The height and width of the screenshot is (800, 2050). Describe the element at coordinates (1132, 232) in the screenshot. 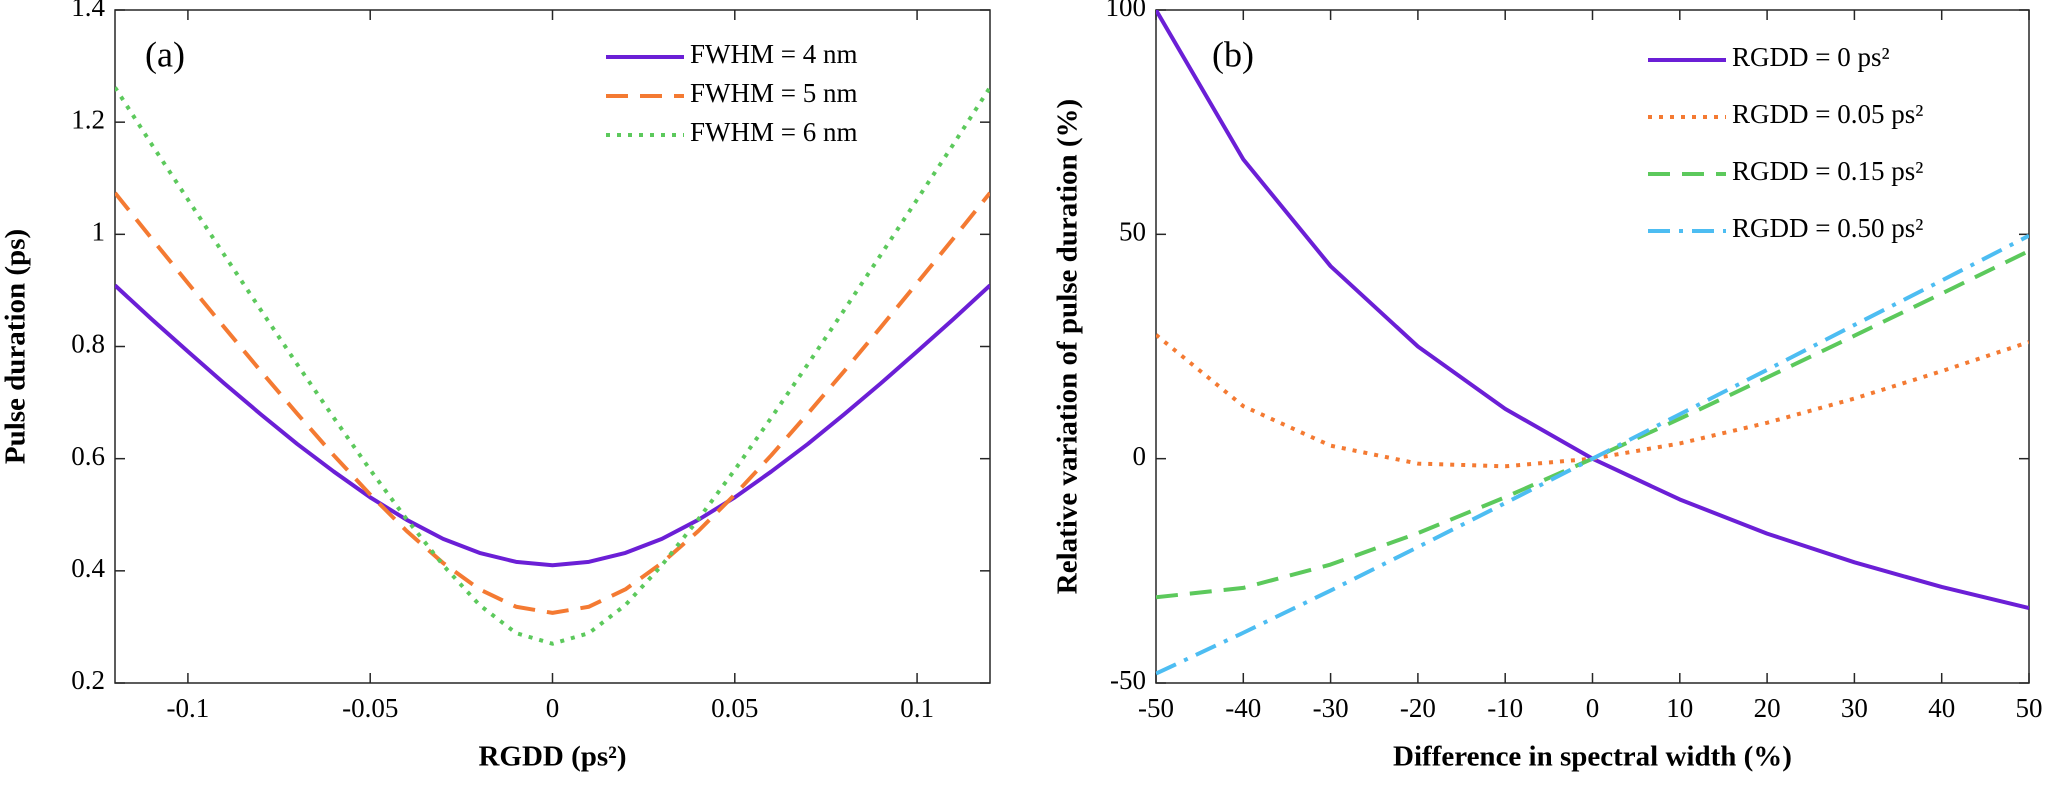

I see `y-tick-label: 50` at that location.